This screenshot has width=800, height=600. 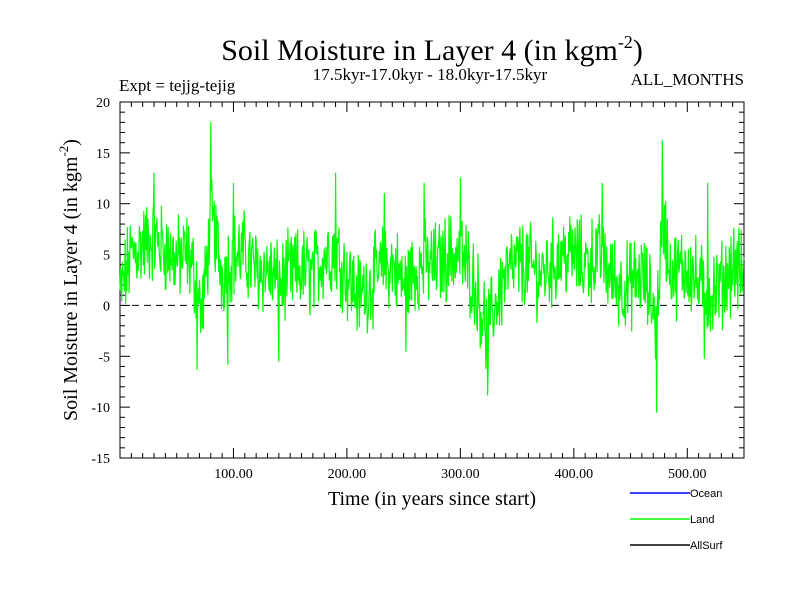 I want to click on x-tick-label: 300.00, so click(x=460, y=474).